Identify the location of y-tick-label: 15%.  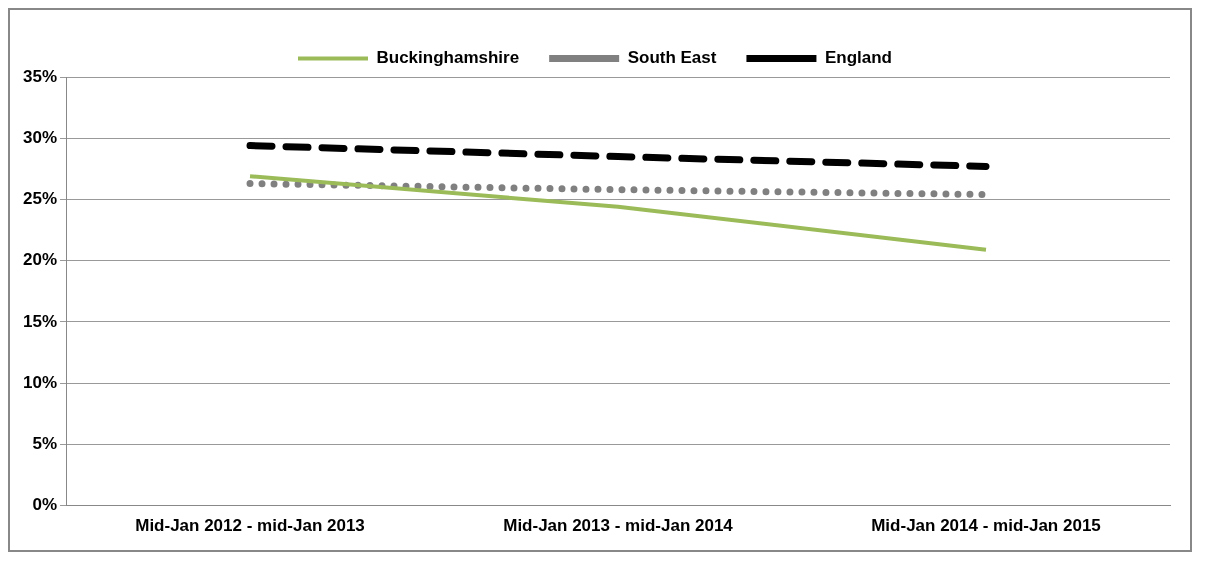
(40, 321).